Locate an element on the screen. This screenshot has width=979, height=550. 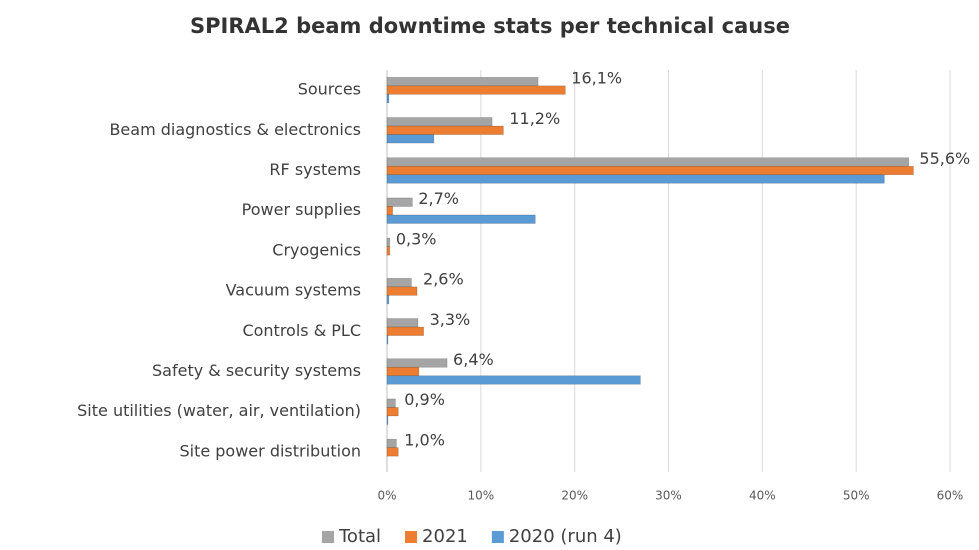
category-label: Sources is located at coordinates (329, 89).